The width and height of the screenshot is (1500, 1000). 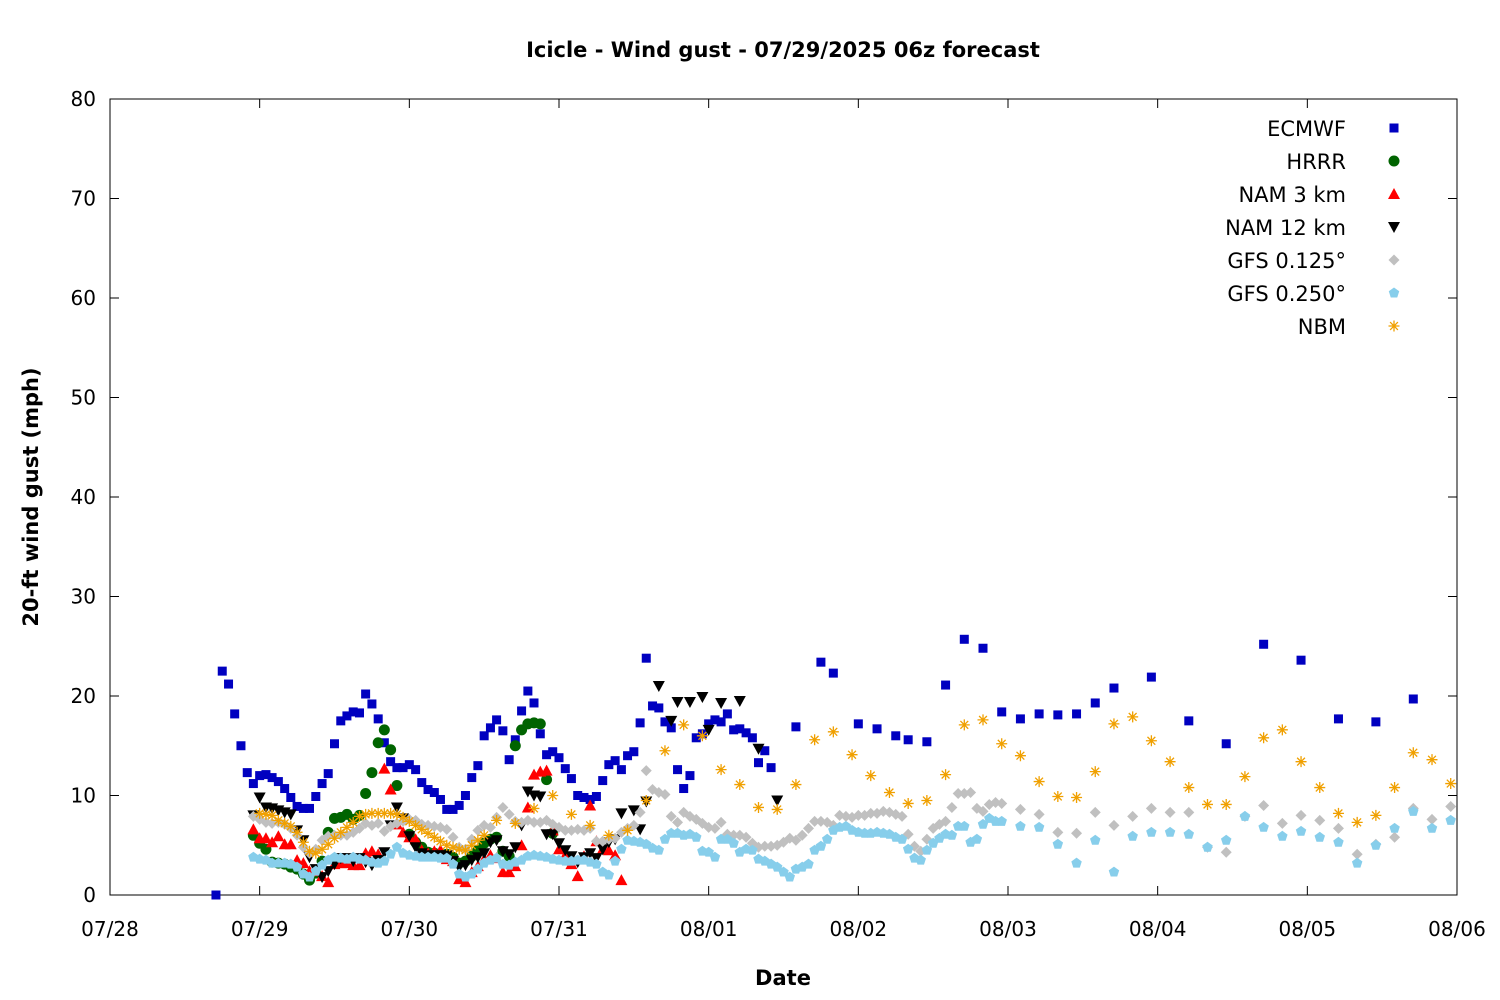 I want to click on y-tick-label: 60, so click(x=83, y=298).